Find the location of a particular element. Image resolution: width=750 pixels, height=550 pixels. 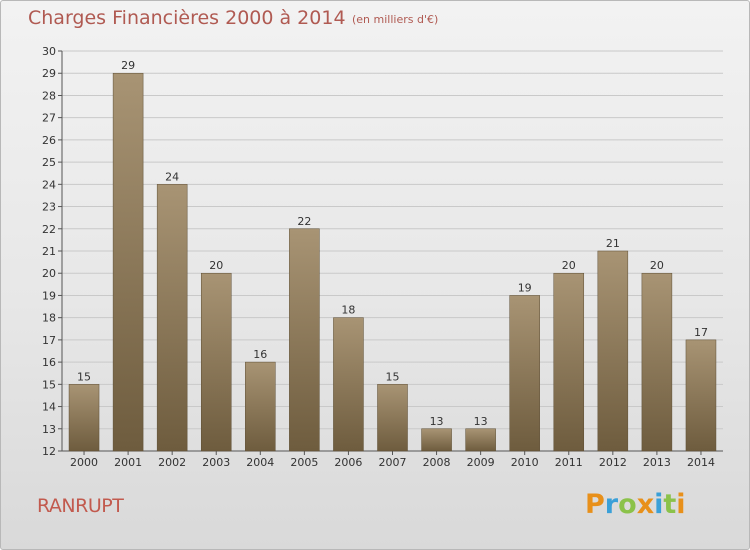

bar-2010 is located at coordinates (524, 373).